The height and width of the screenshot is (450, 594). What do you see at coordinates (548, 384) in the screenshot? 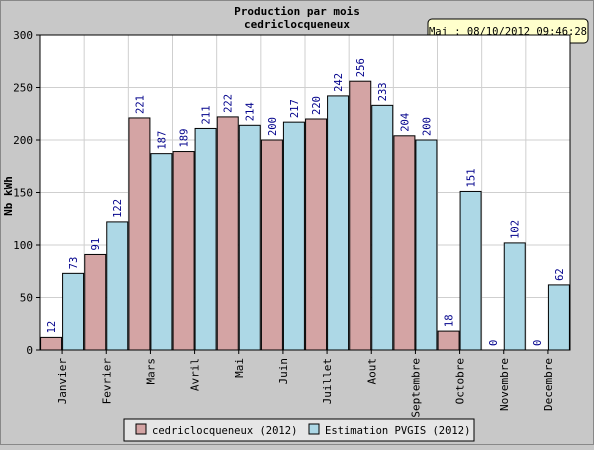
I see `x-tick-label: Decembre` at bounding box center [548, 384].